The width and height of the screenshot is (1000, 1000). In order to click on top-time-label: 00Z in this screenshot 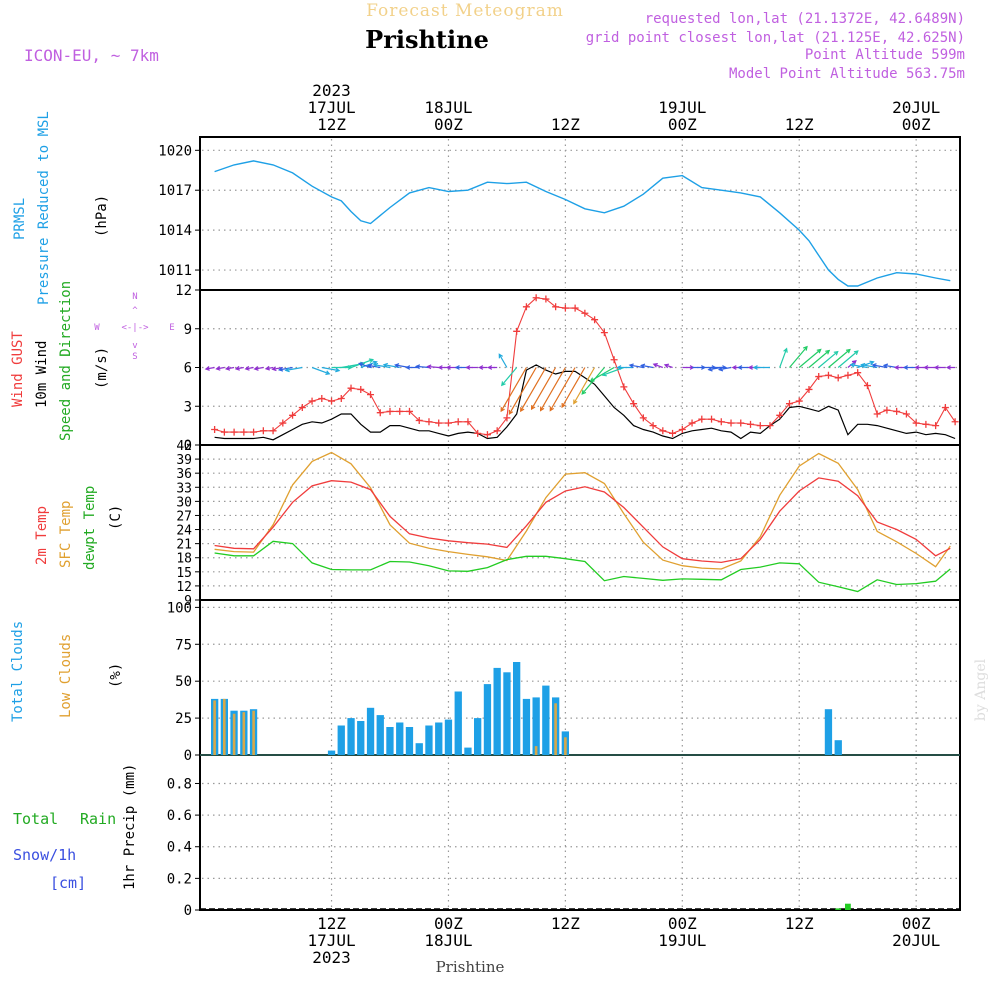, I will do `click(448, 124)`.